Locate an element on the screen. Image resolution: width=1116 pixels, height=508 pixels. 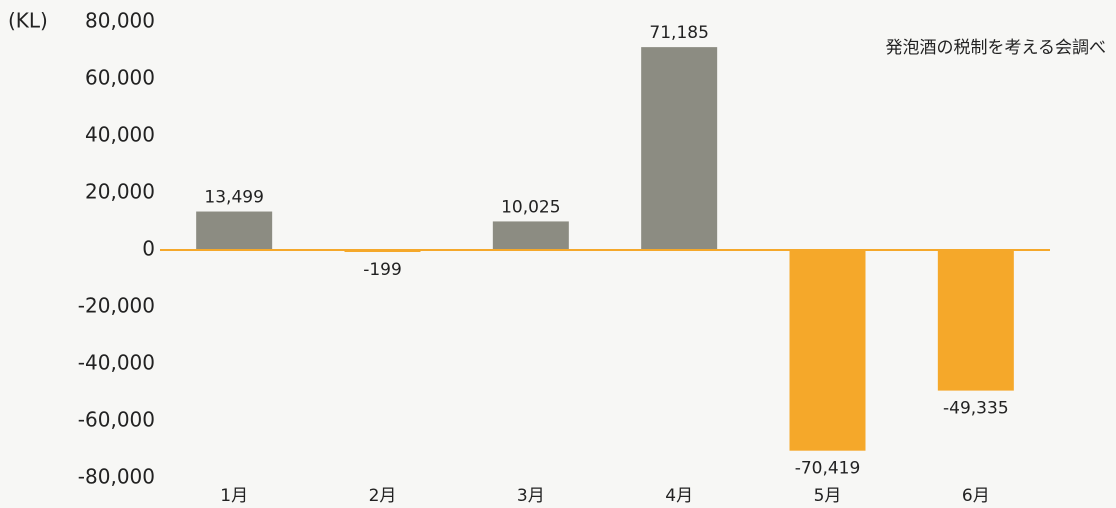
y-tick-label: 20,000 is located at coordinates (120, 192).